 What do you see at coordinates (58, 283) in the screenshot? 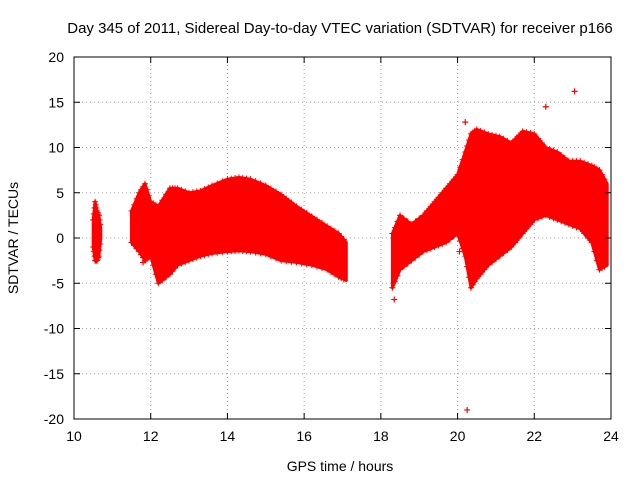
I see `y-tick-label: -5` at bounding box center [58, 283].